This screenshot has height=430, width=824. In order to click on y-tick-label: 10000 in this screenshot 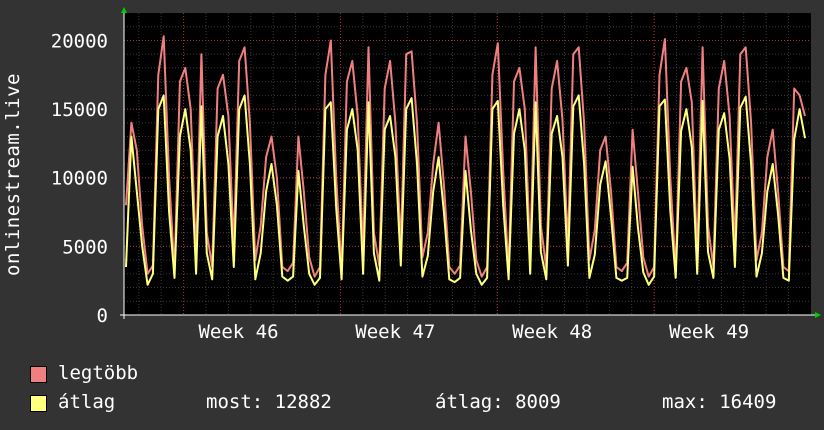, I will do `click(79, 179)`.